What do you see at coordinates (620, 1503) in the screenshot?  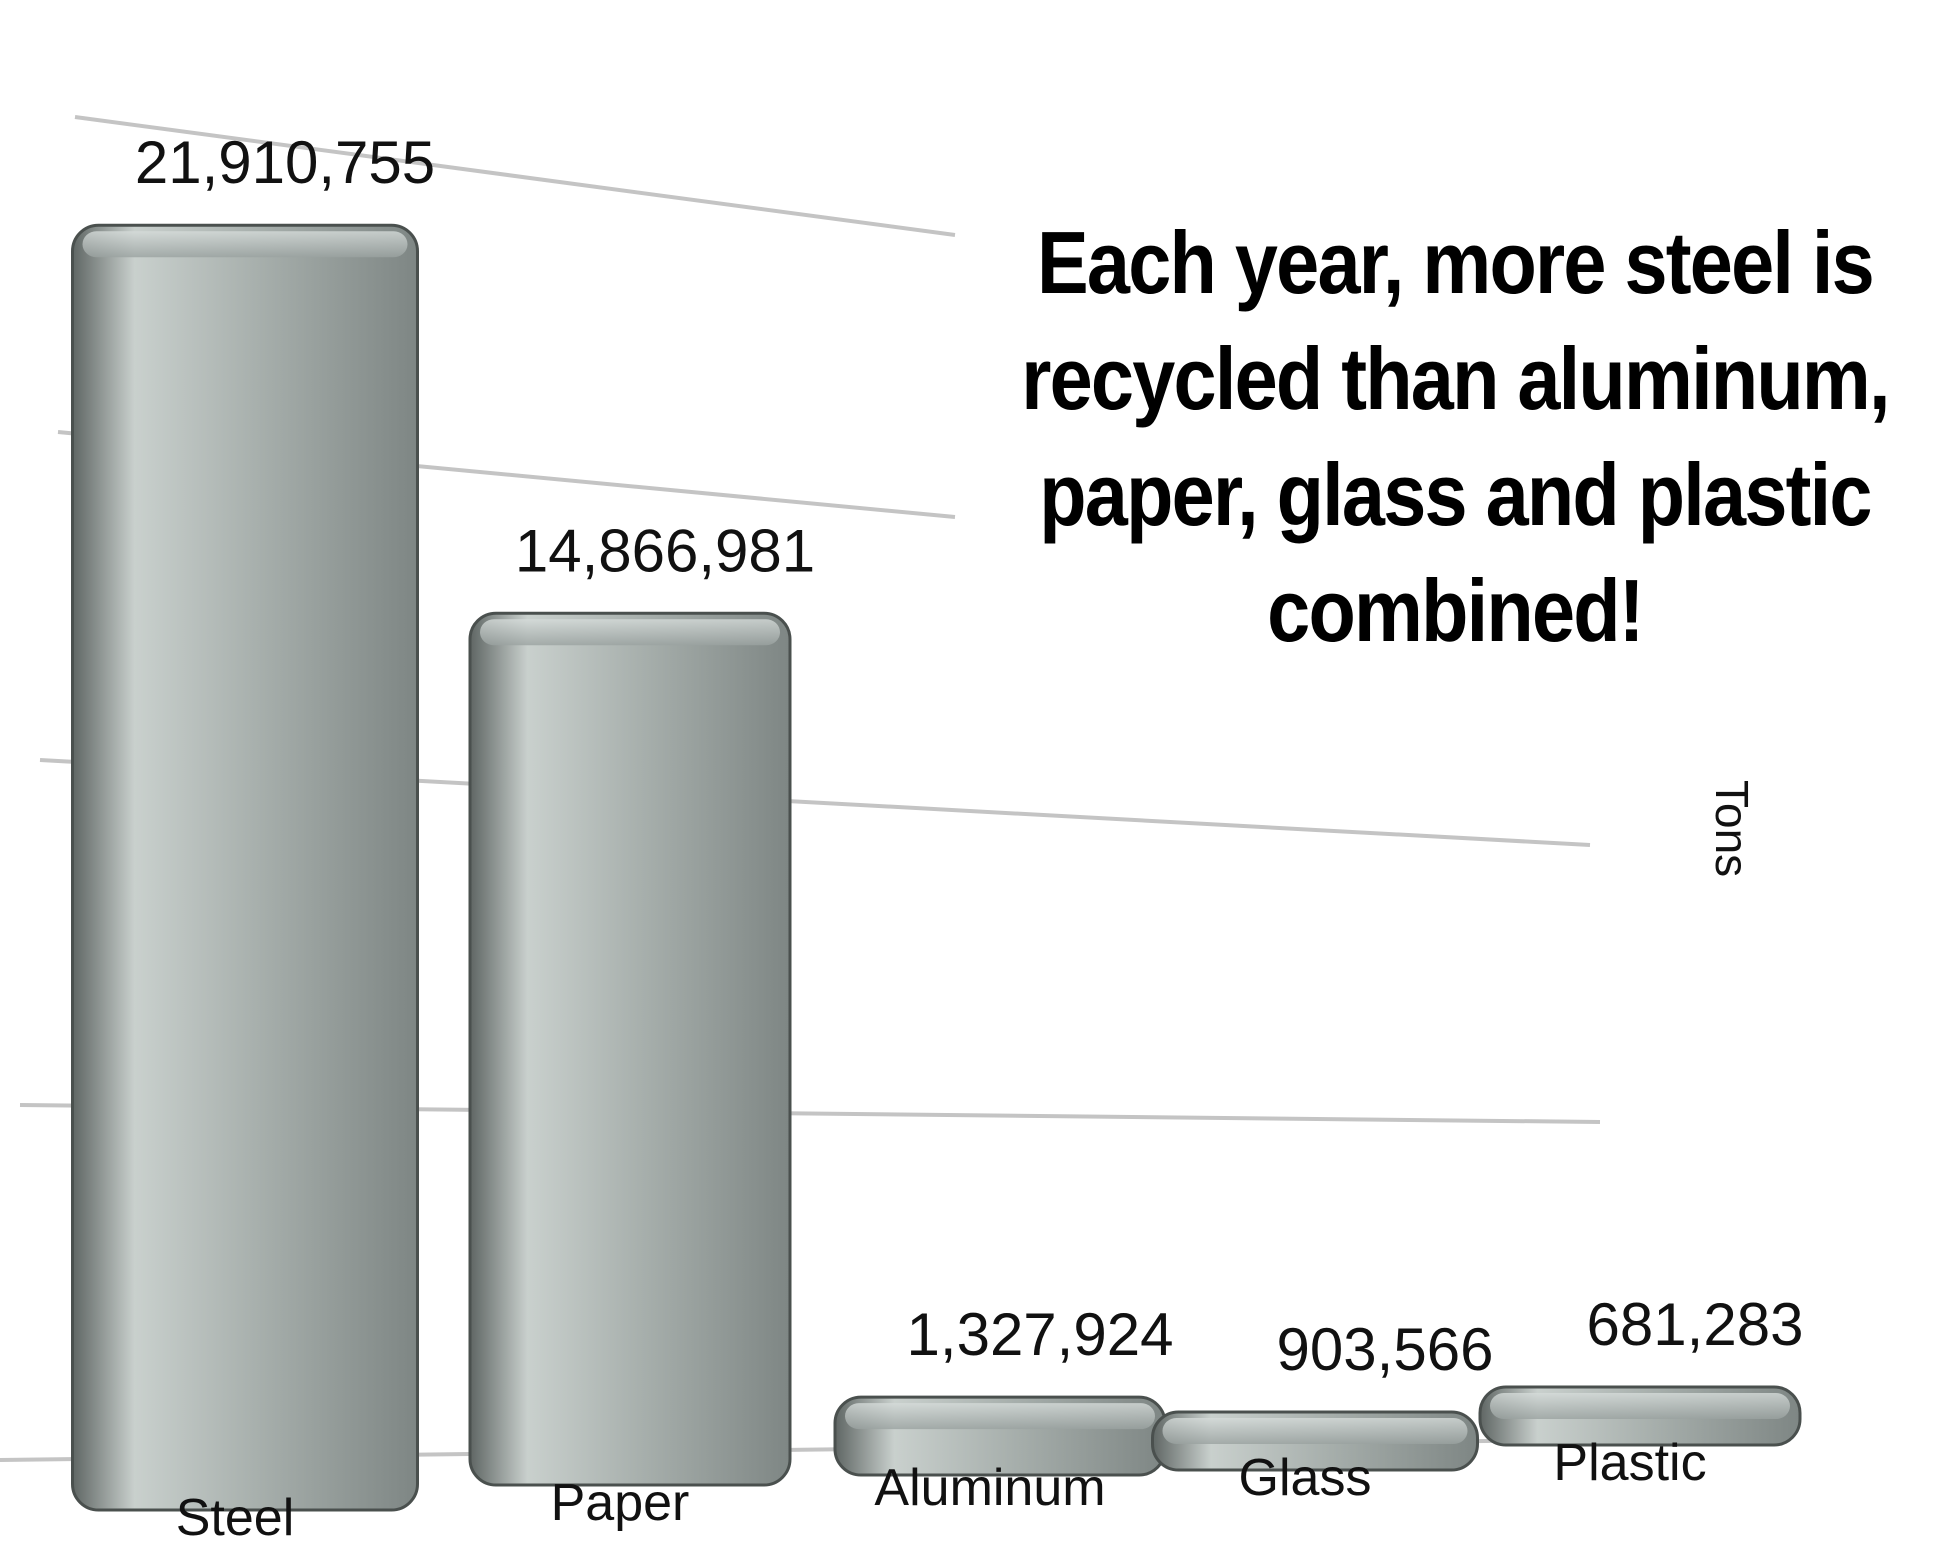 I see `category-label-paper: Paper` at bounding box center [620, 1503].